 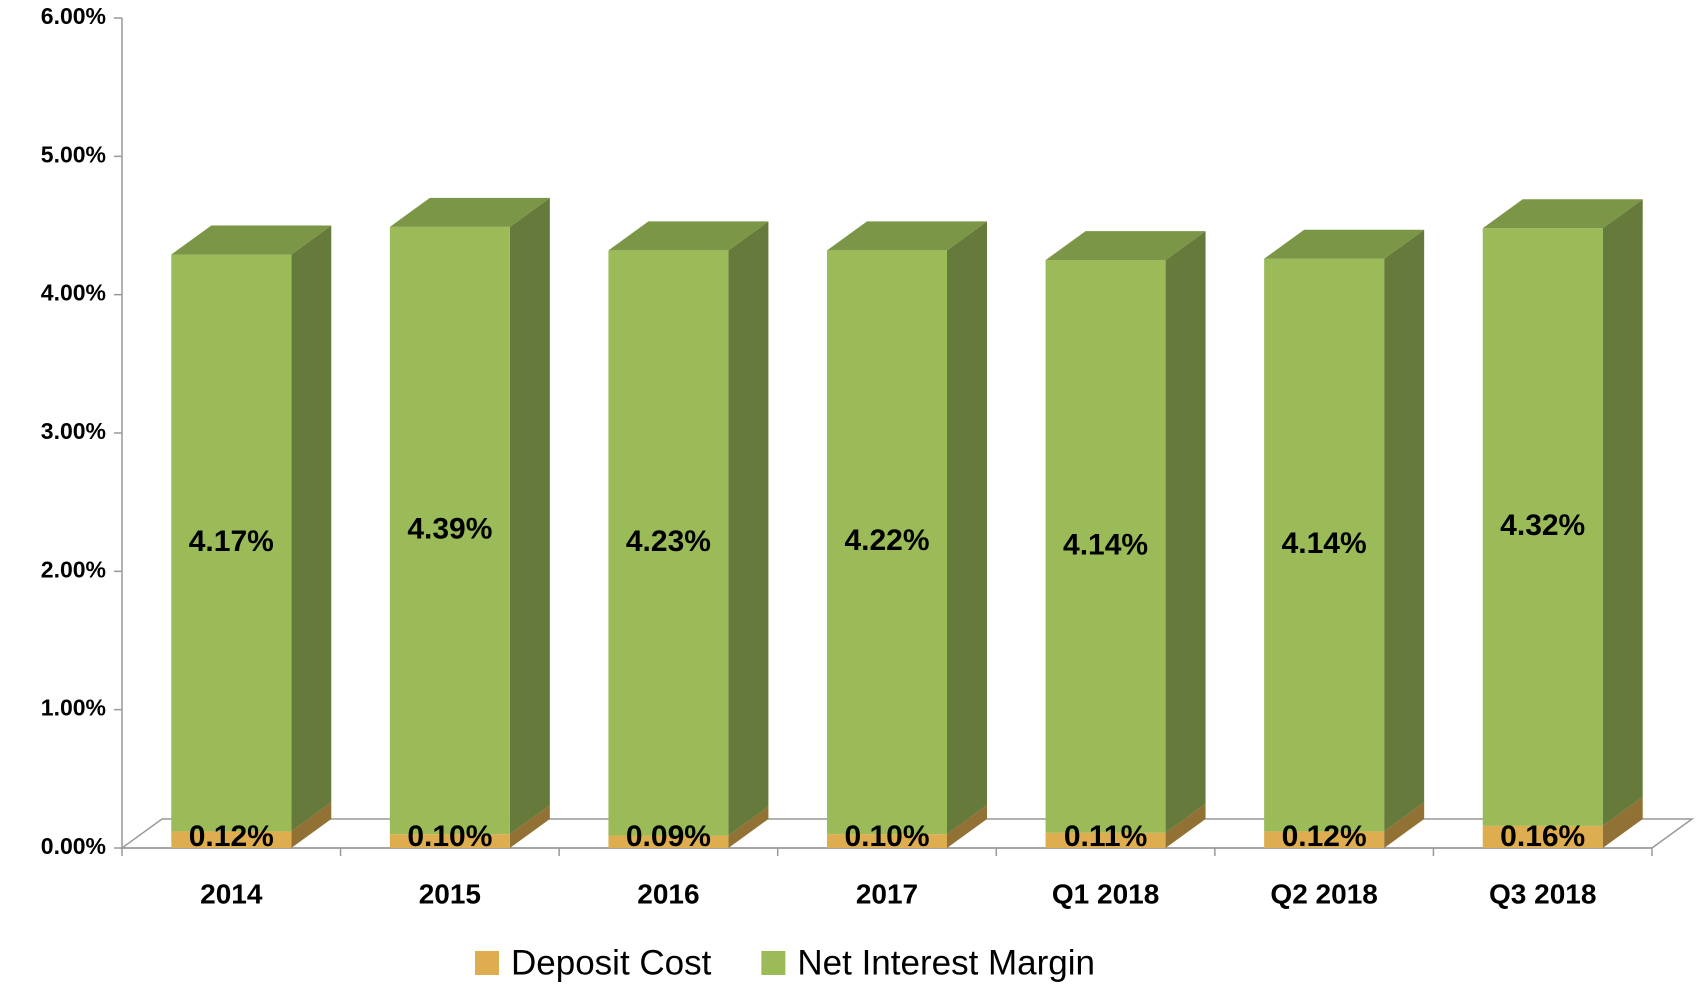 What do you see at coordinates (73, 708) in the screenshot?
I see `y-tick-label: 1.00%` at bounding box center [73, 708].